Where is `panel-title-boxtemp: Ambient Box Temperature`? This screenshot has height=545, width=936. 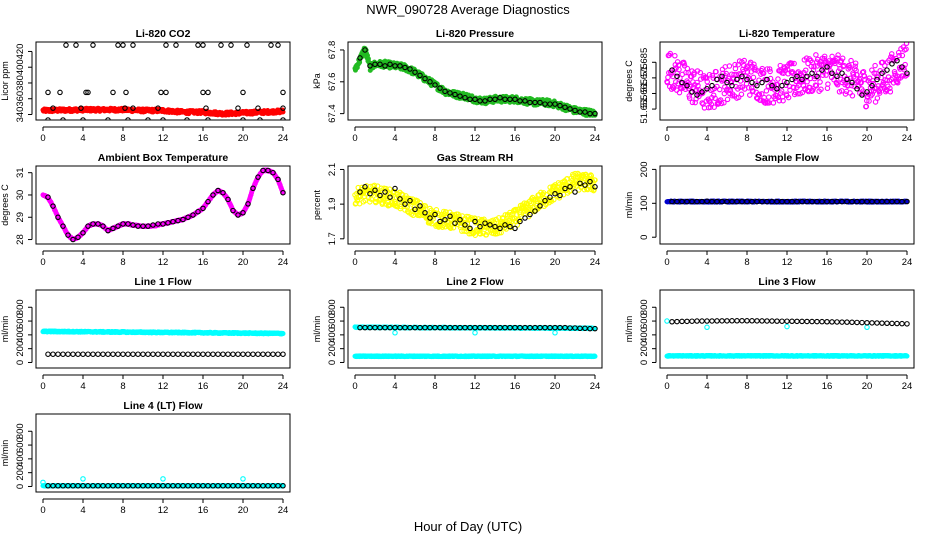 panel-title-boxtemp: Ambient Box Temperature is located at coordinates (163, 158).